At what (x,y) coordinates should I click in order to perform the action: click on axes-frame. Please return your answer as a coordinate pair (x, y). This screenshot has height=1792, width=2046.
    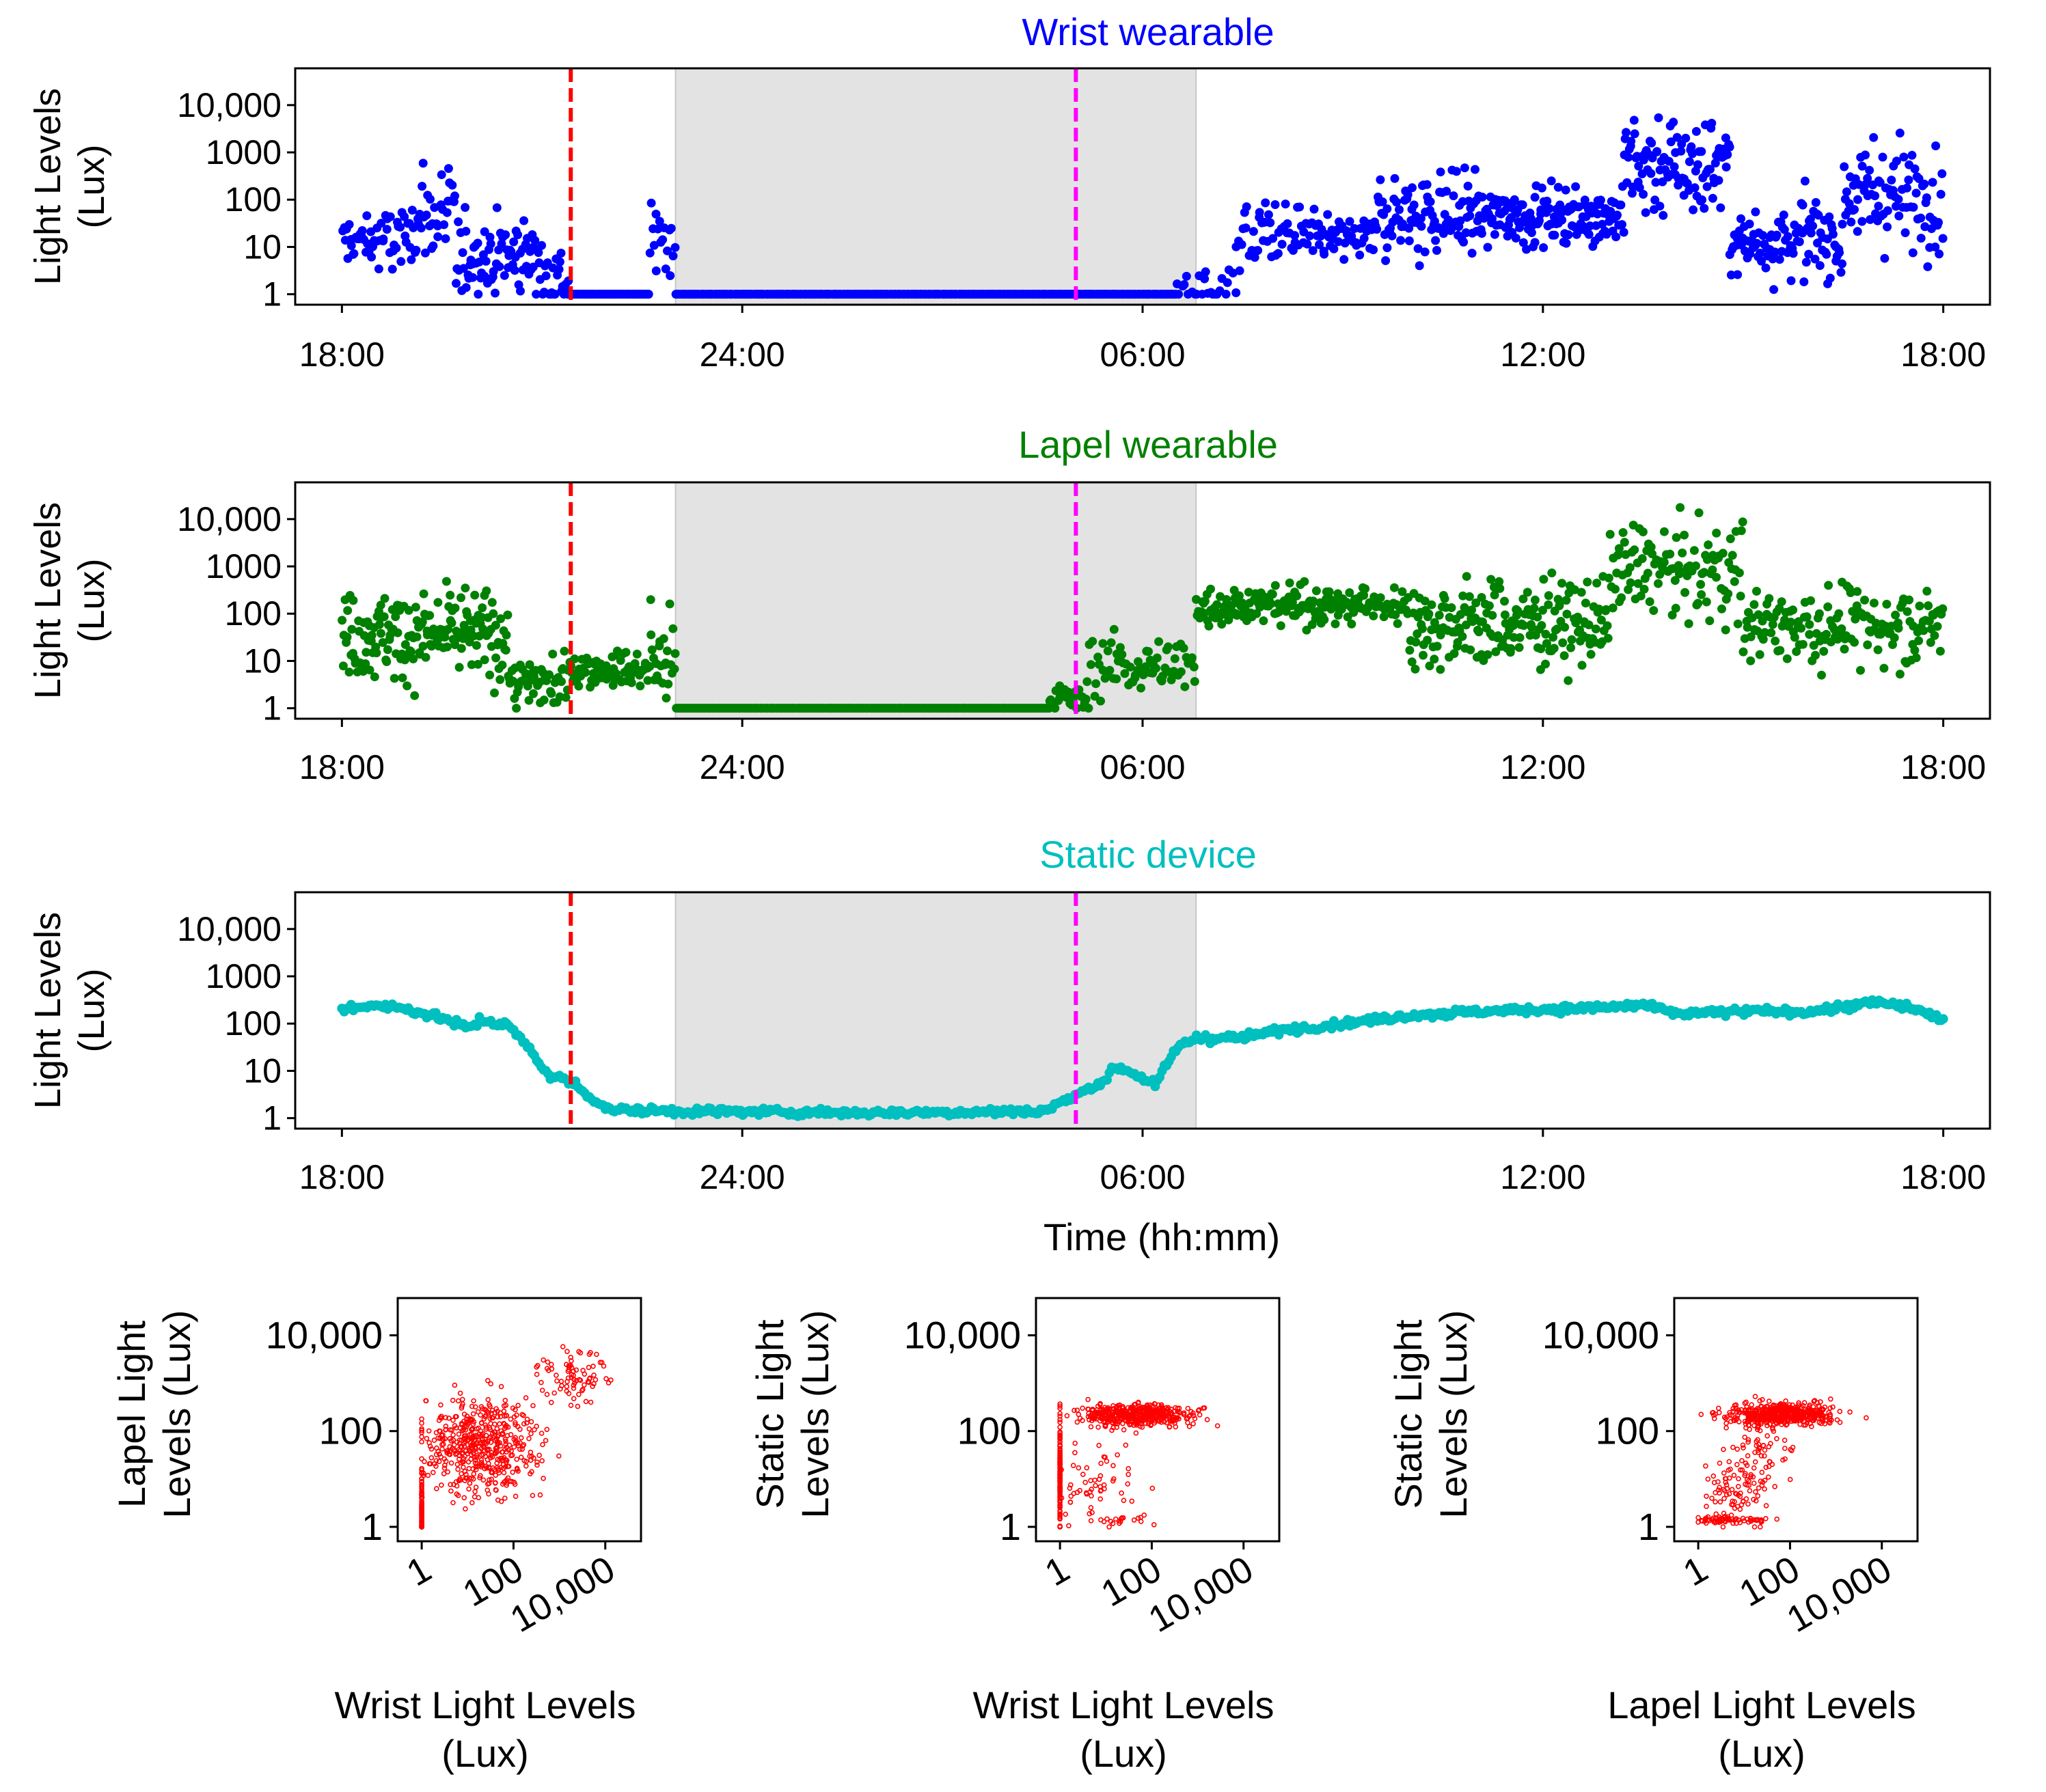
    Looking at the image, I should click on (1158, 1420).